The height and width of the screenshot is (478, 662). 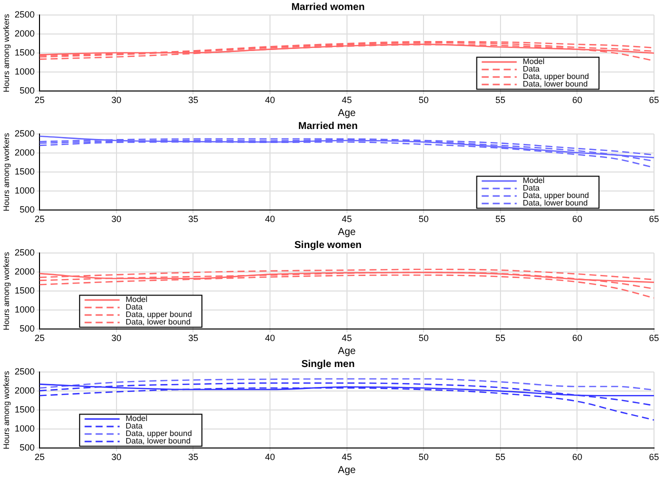 I want to click on chart-title: Single men, so click(x=328, y=364).